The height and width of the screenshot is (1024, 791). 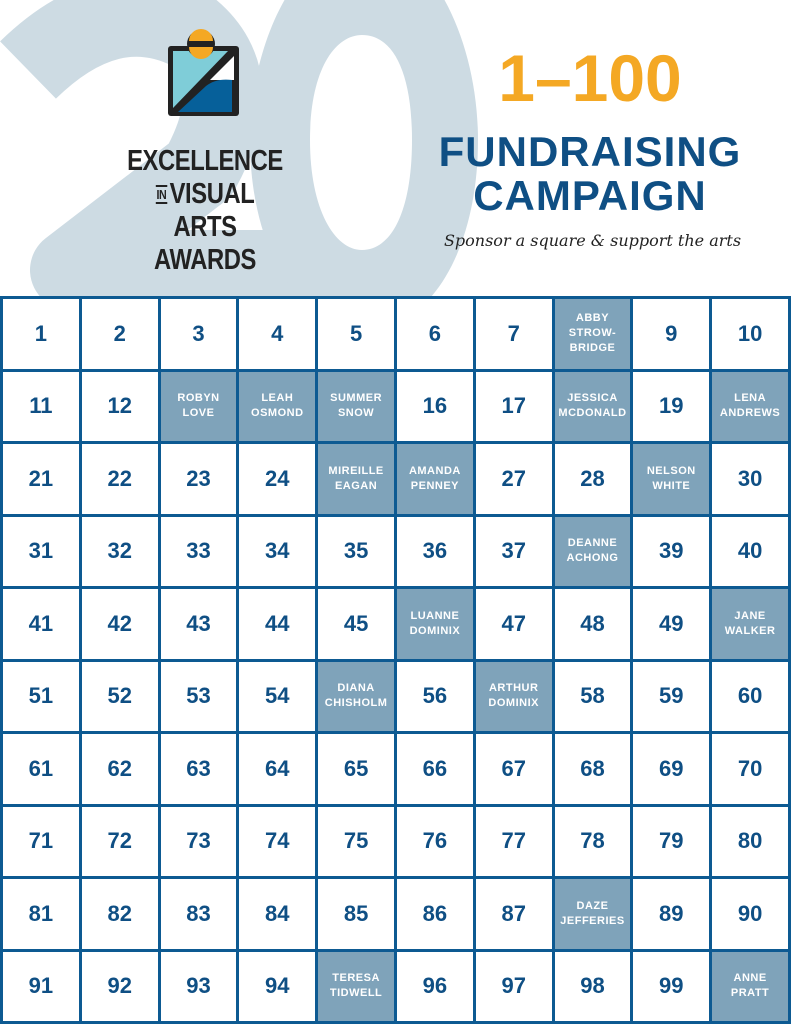 I want to click on org-line-2-text: VISUAL ARTS, so click(x=212, y=210).